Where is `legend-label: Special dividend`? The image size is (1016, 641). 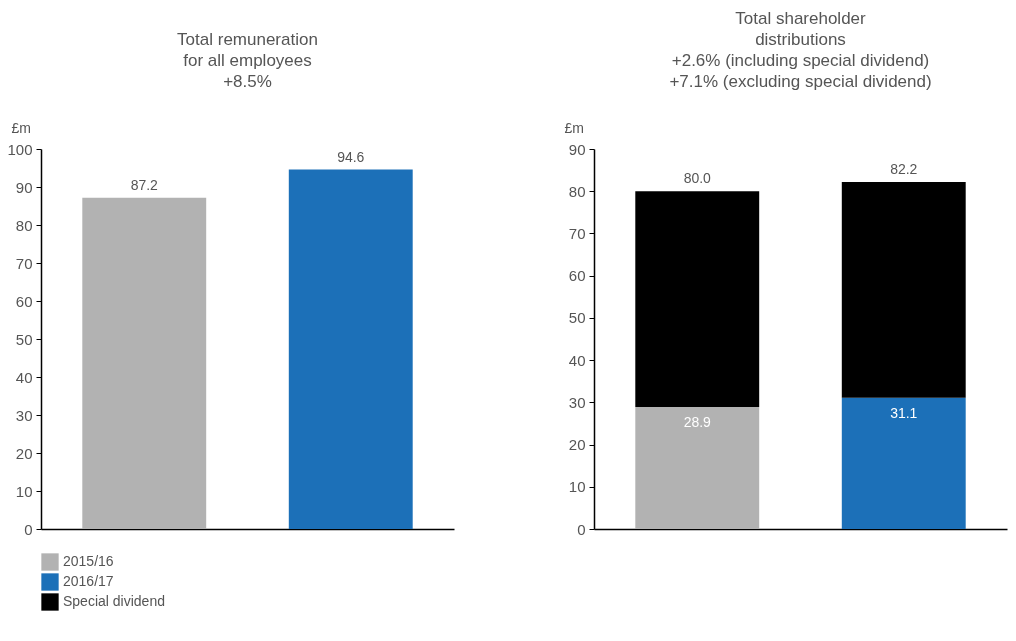 legend-label: Special dividend is located at coordinates (114, 601).